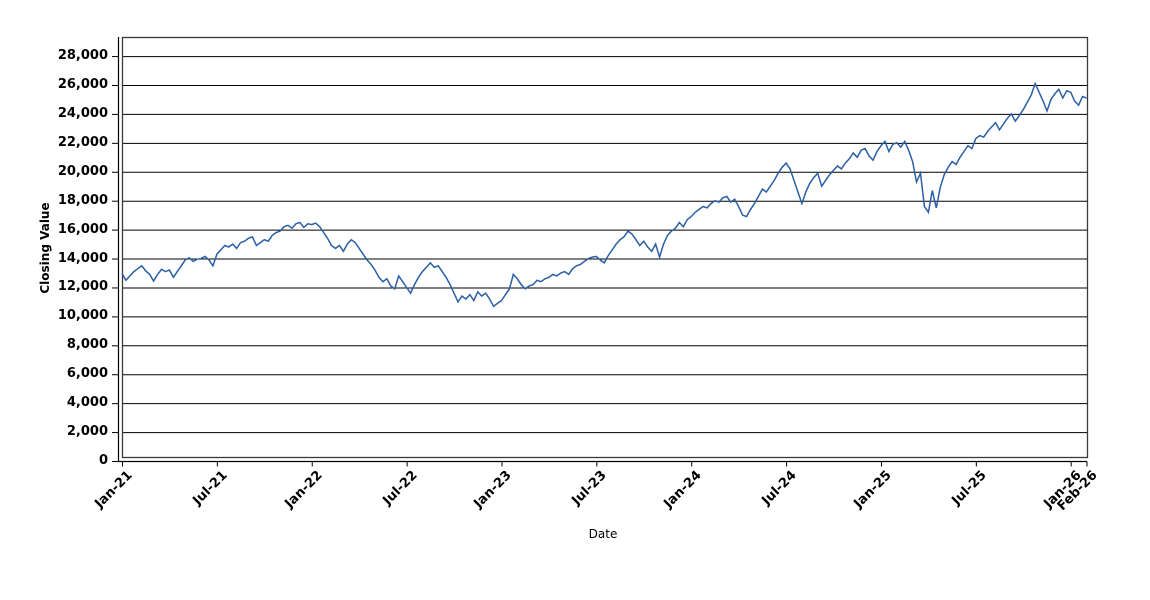  What do you see at coordinates (82, 171) in the screenshot?
I see `y-tick-label: 20,000` at bounding box center [82, 171].